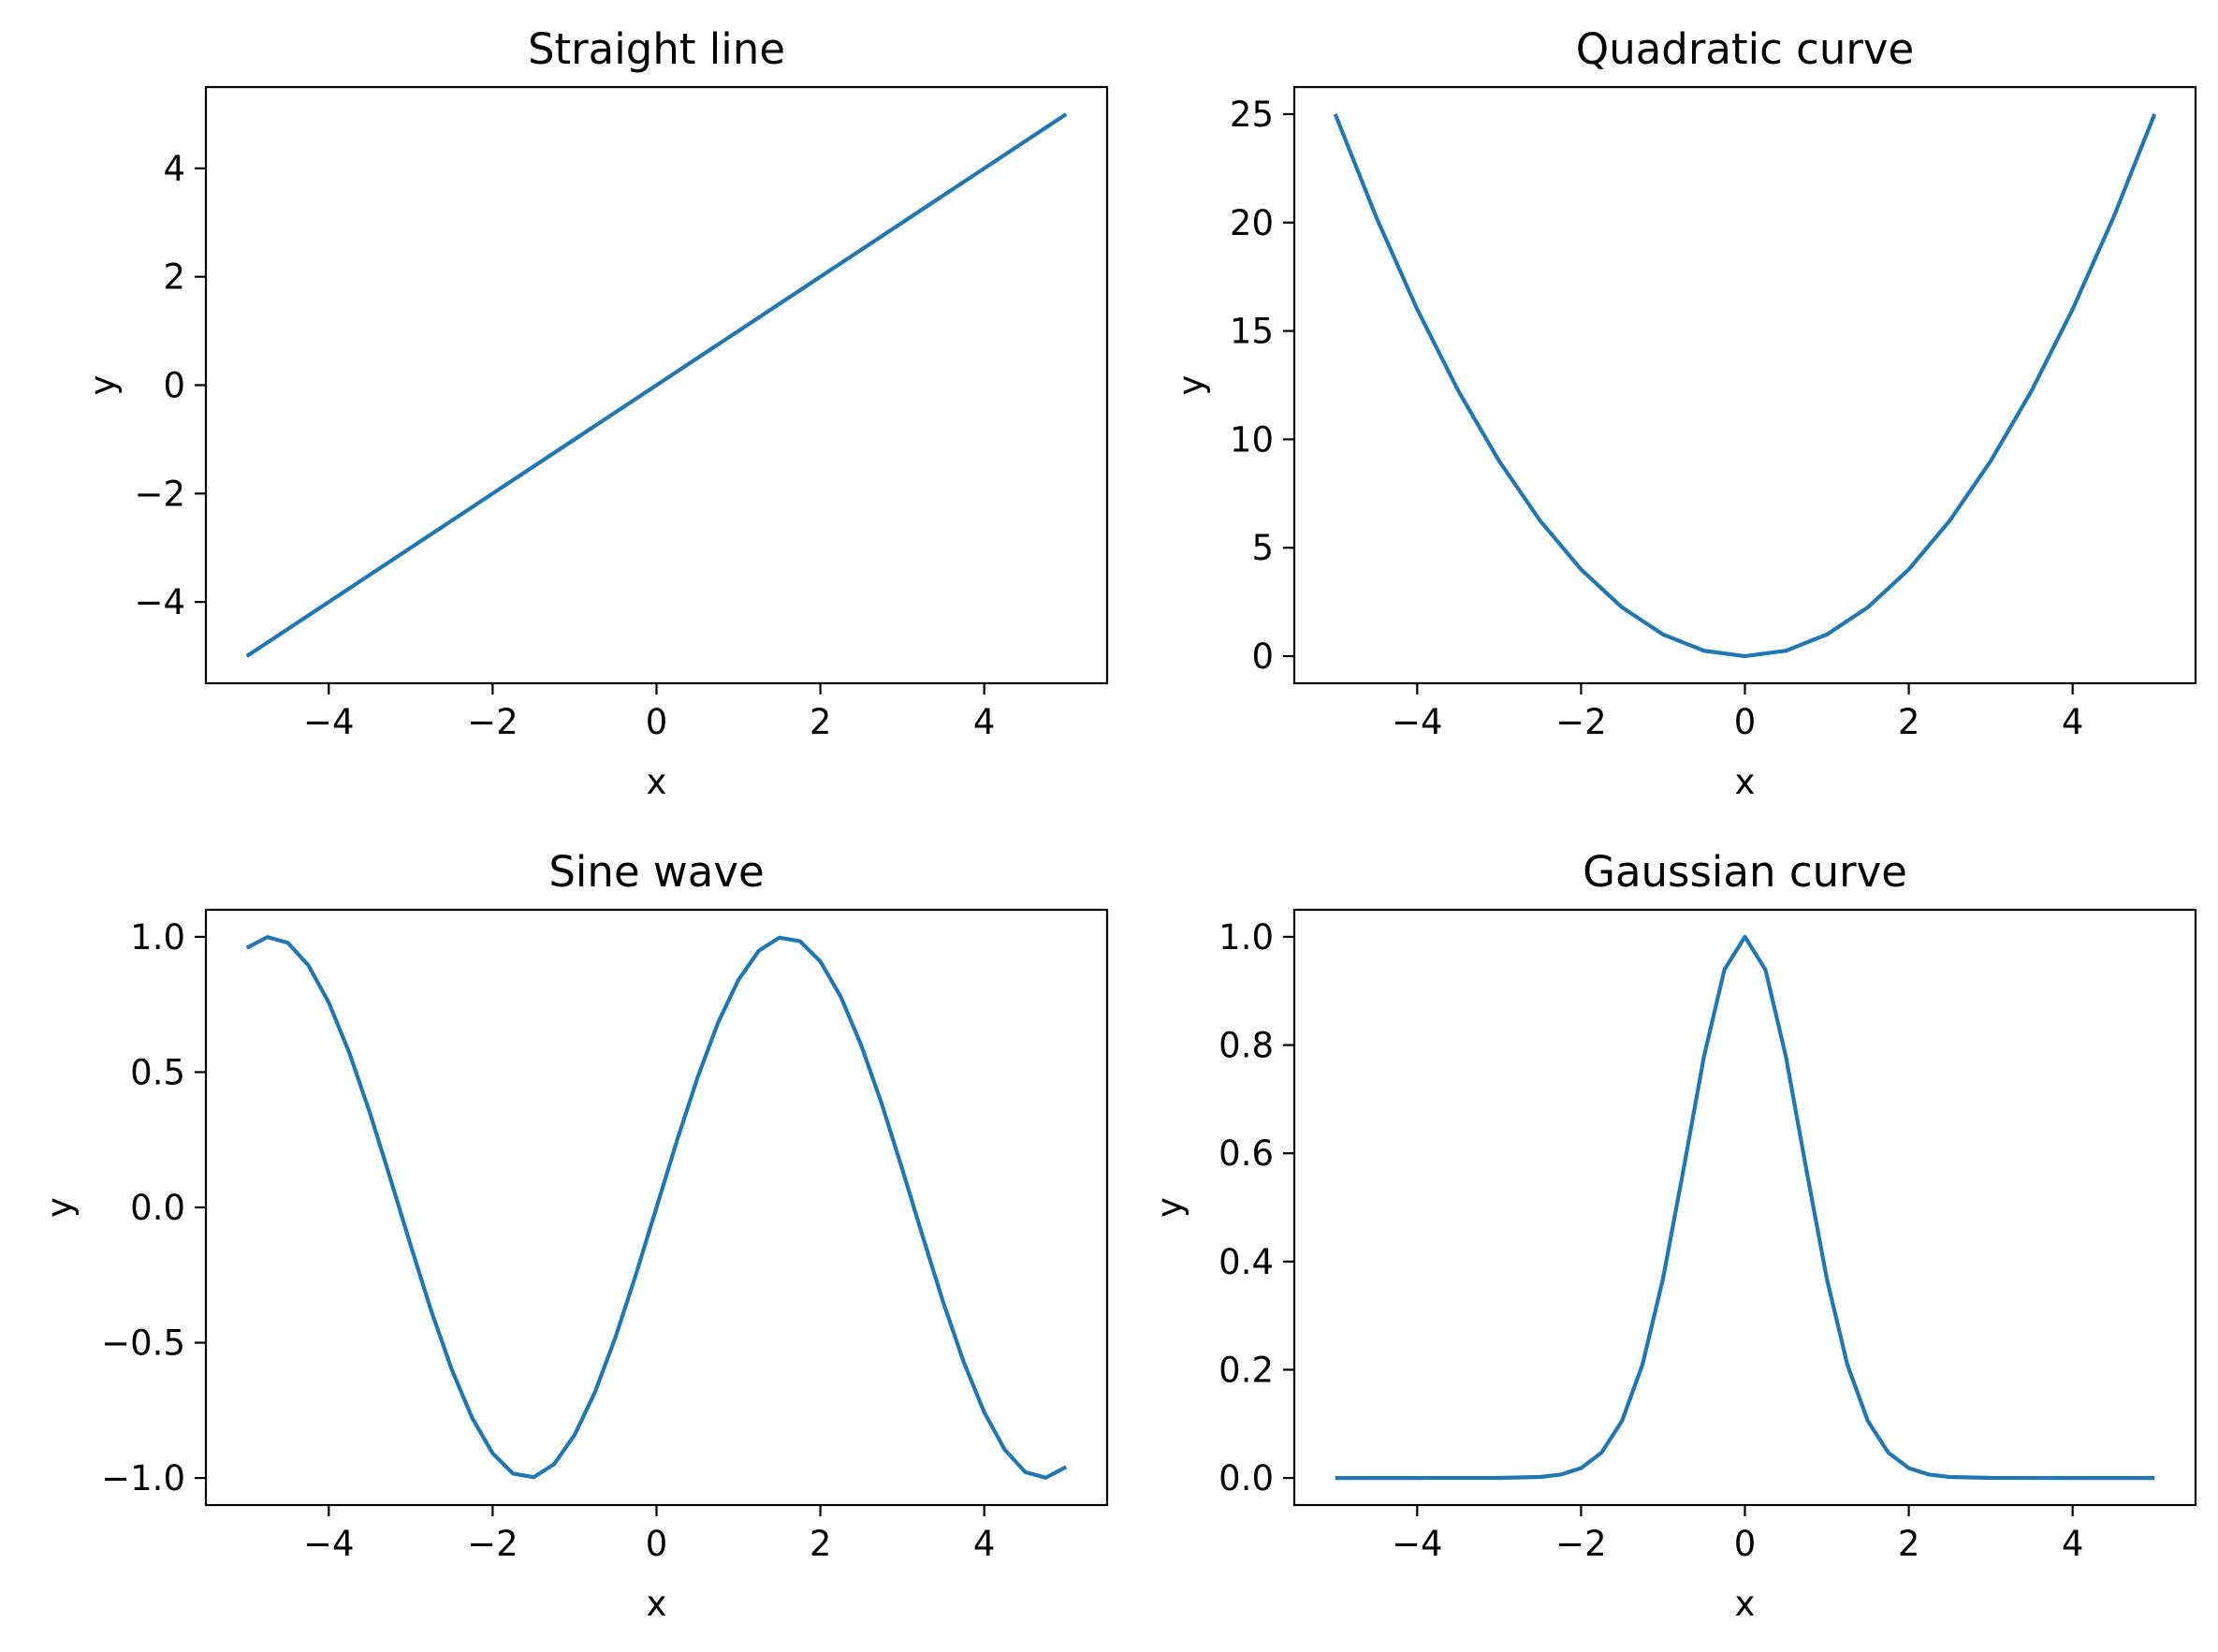  Describe the element at coordinates (1745, 49) in the screenshot. I see `chart-title: Quadratic curve` at that location.